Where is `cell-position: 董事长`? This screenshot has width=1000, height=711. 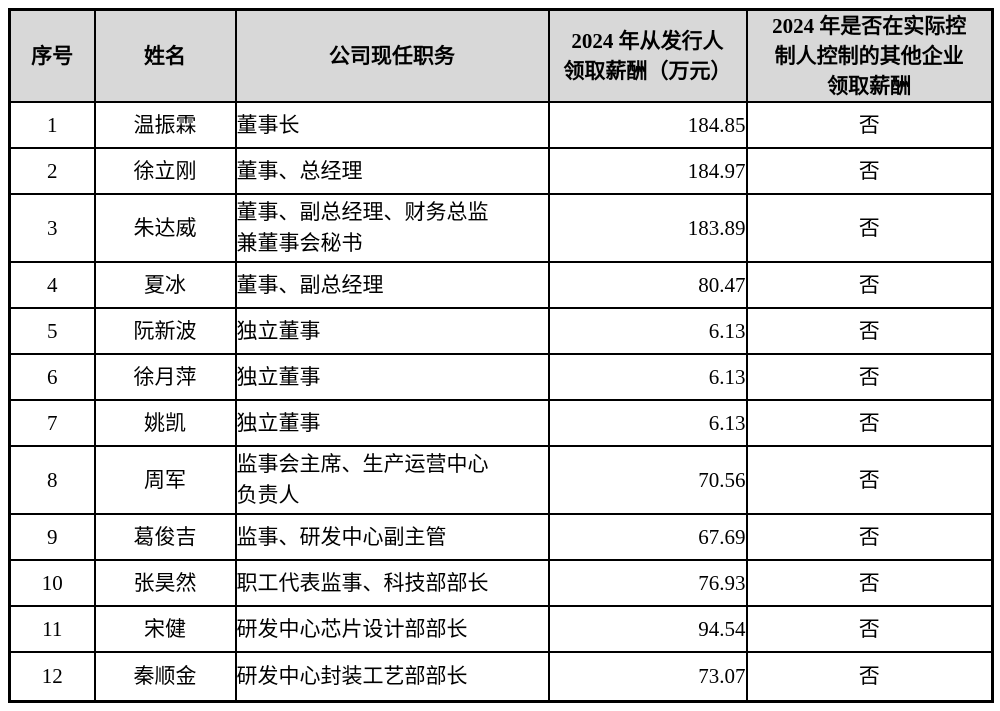
cell-position: 董事长 is located at coordinates (392, 125).